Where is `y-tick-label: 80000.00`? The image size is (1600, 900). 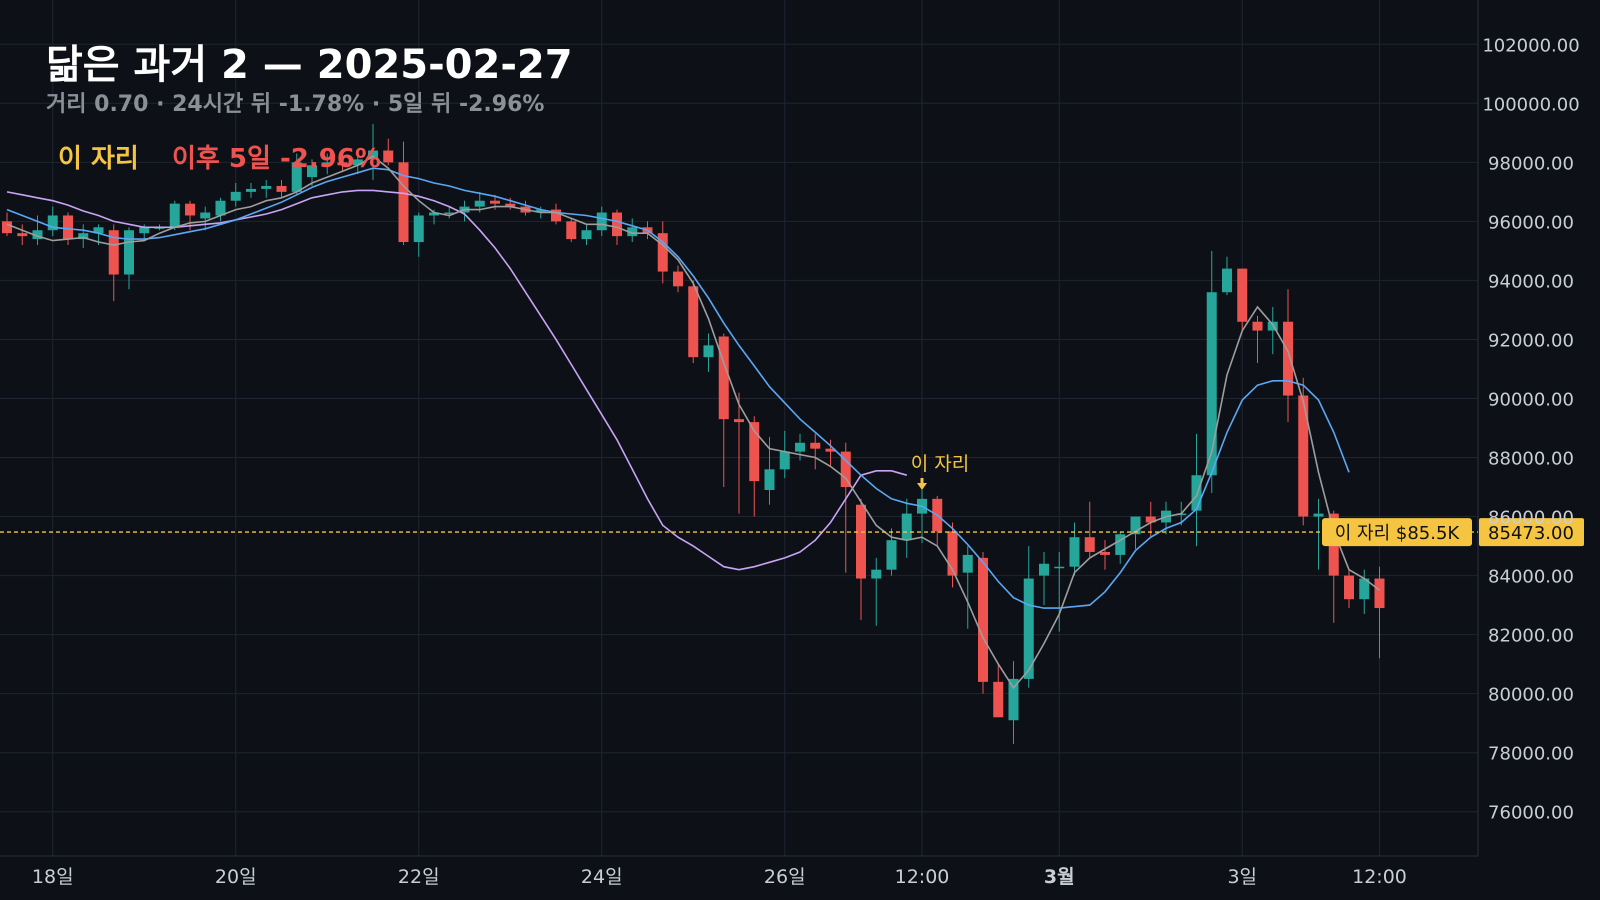
y-tick-label: 80000.00 is located at coordinates (1531, 695).